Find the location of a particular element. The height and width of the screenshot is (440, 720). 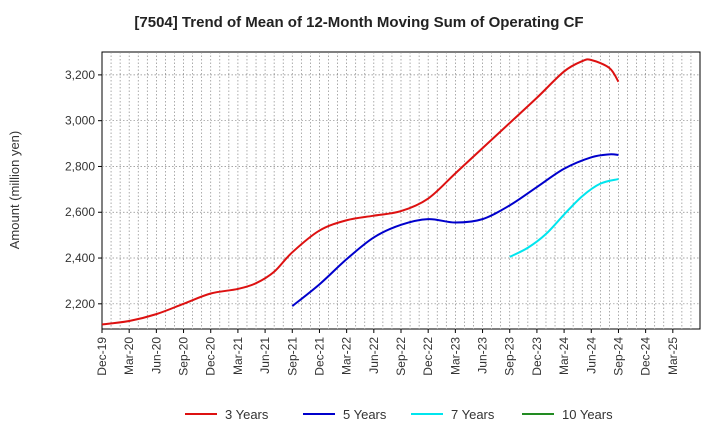

legend-label-3-years: 3 Years is located at coordinates (247, 414).